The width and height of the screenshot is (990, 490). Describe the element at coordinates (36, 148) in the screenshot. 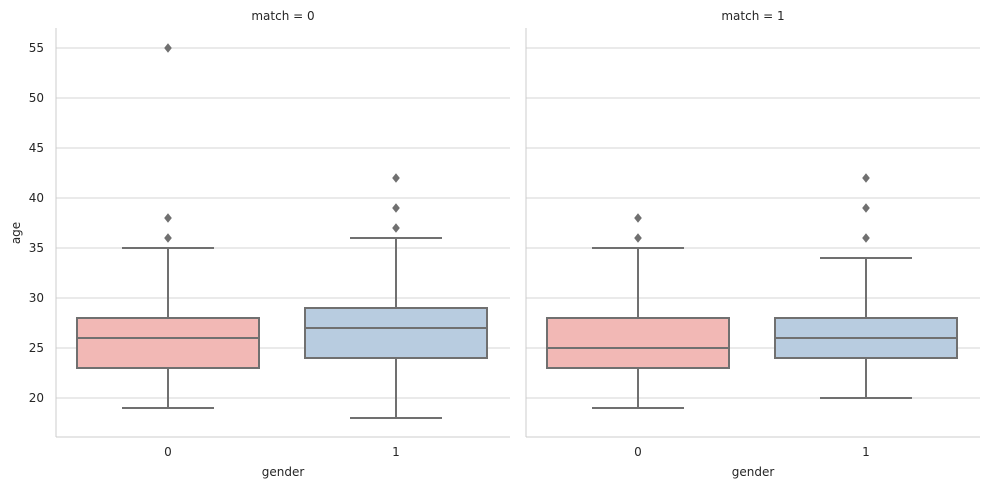

I see `y-tick-label: 45` at that location.